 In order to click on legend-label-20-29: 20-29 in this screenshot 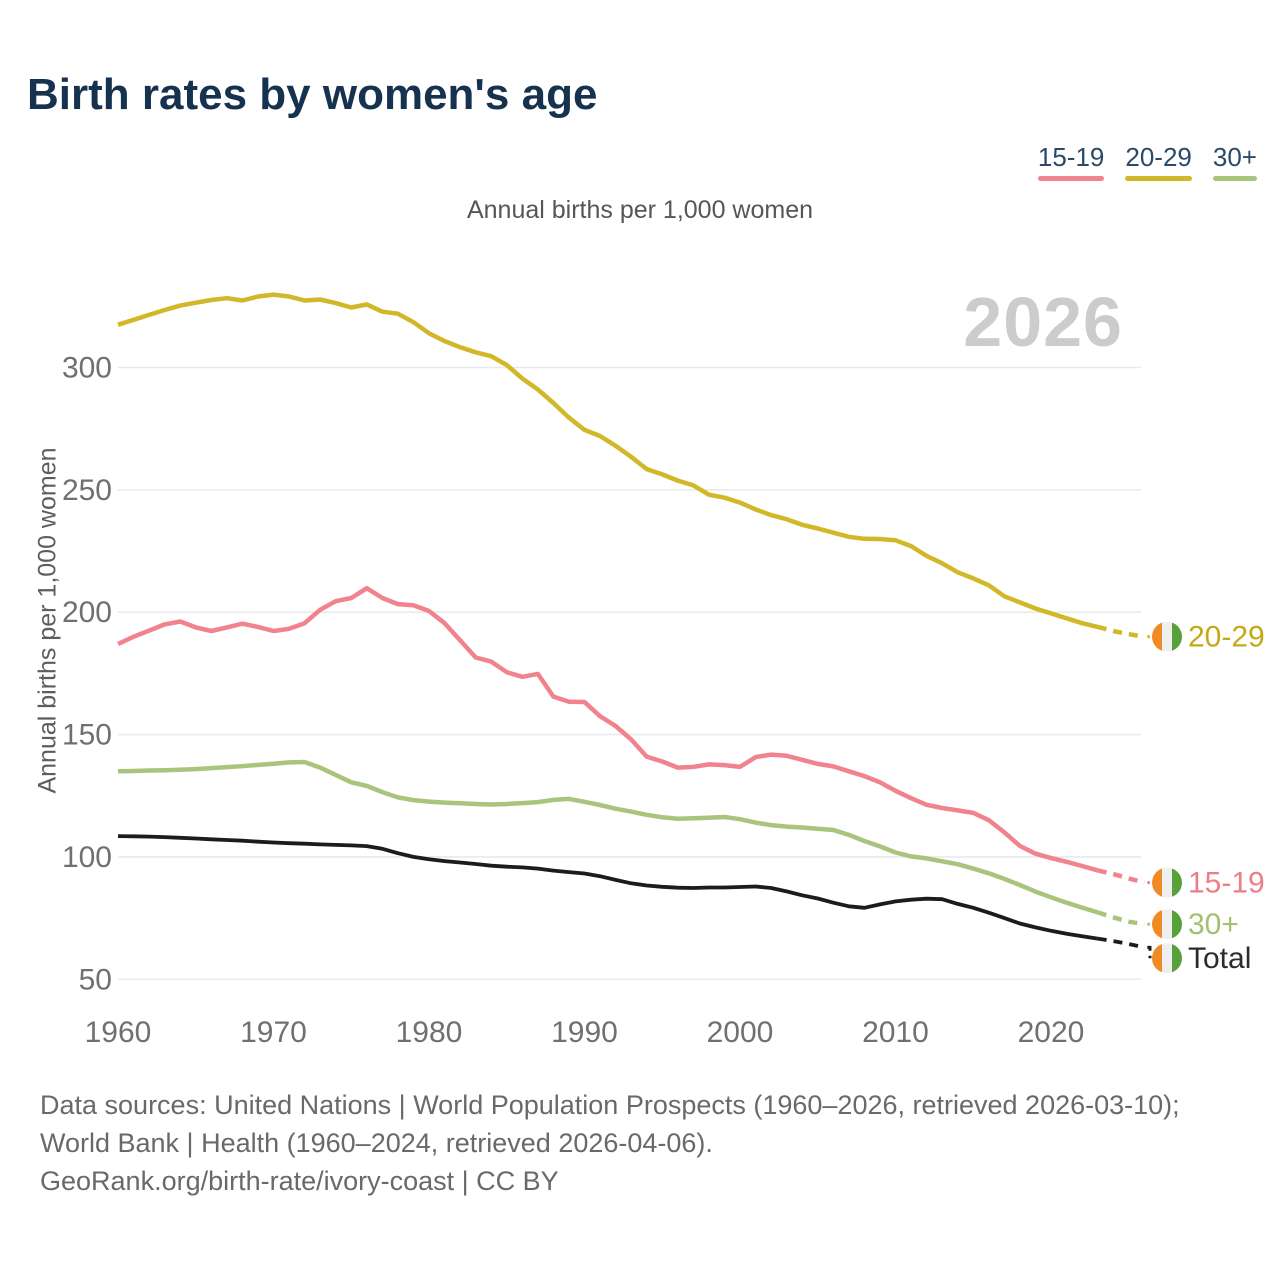, I will do `click(1158, 157)`.